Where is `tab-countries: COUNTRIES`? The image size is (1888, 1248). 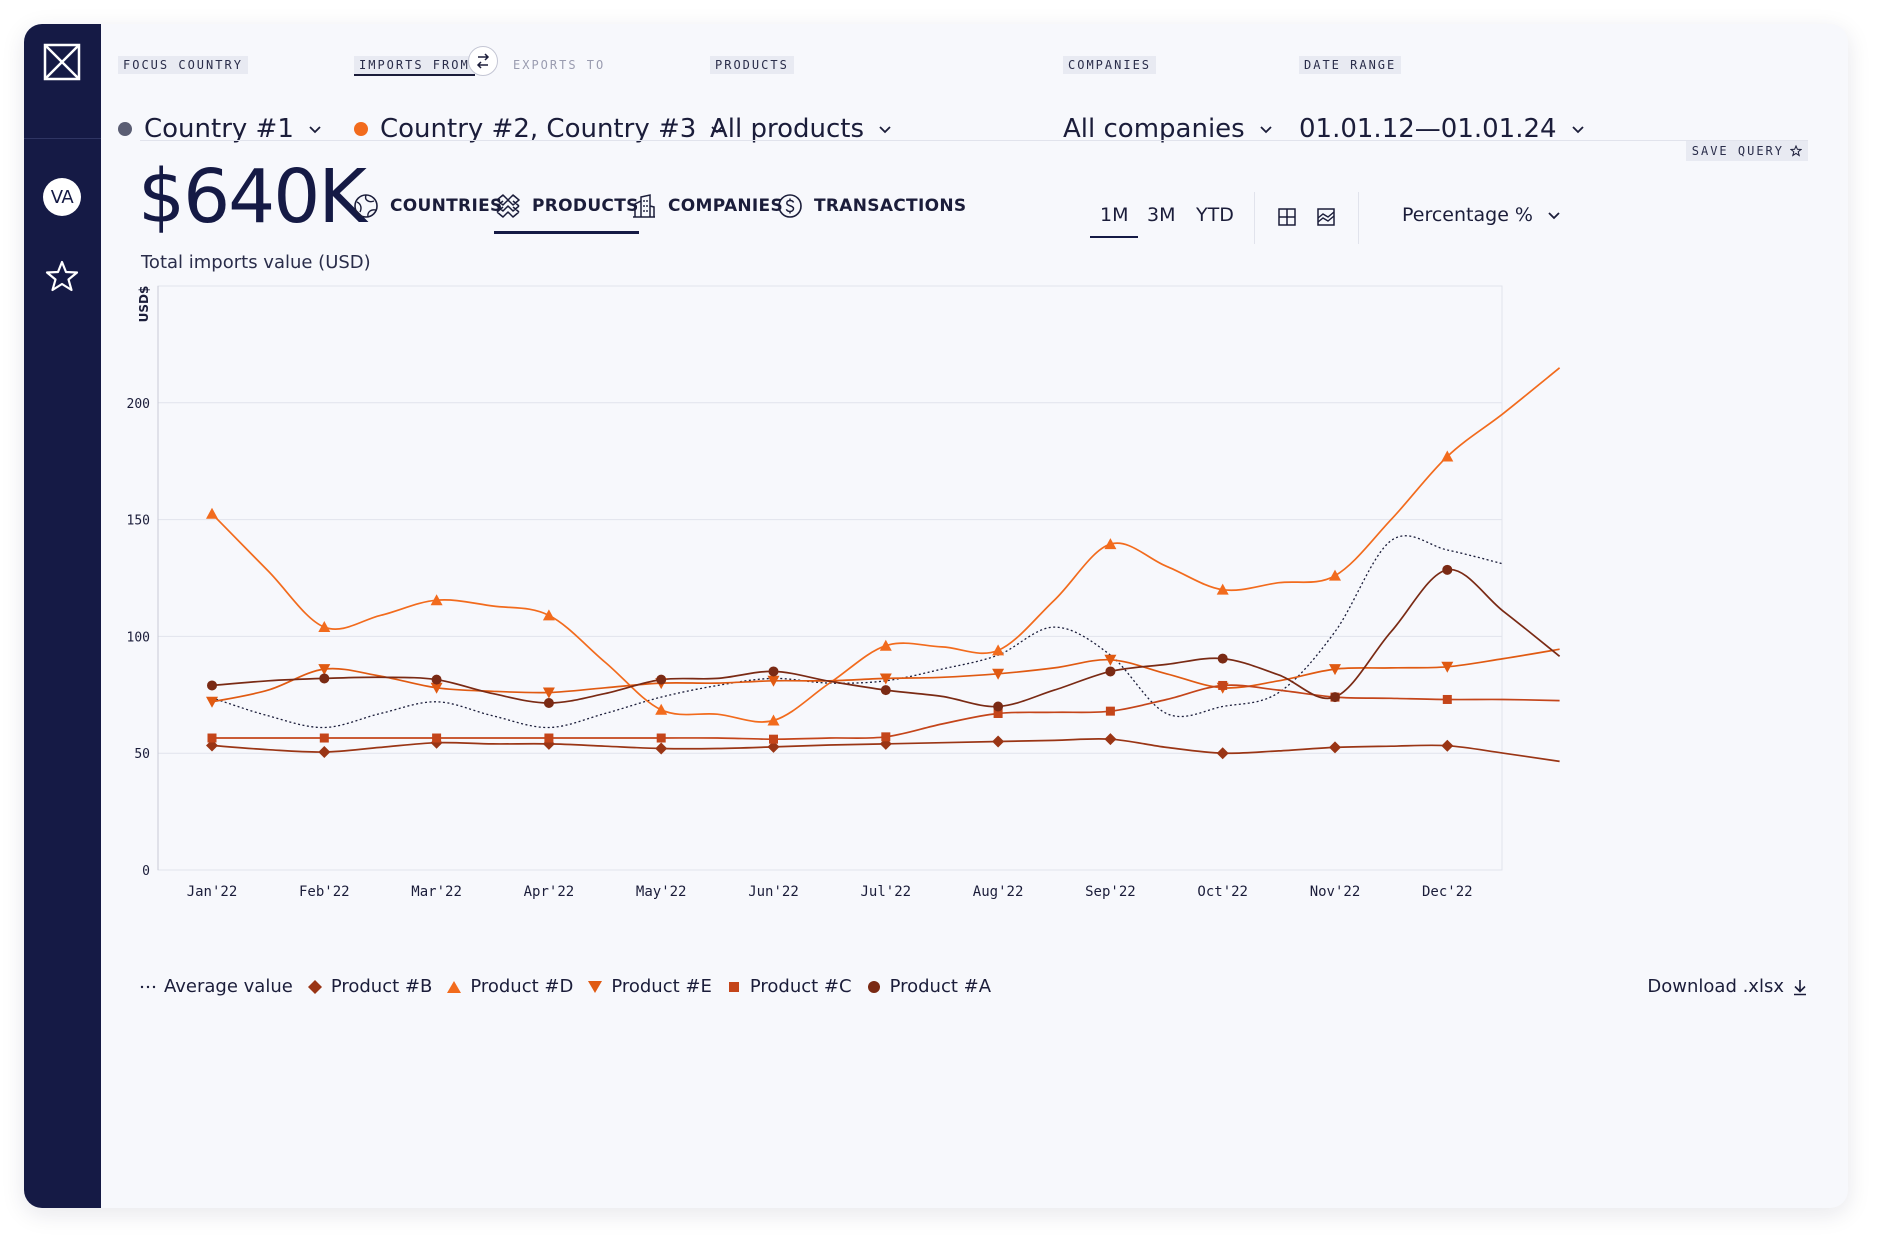 tab-countries: COUNTRIES is located at coordinates (427, 206).